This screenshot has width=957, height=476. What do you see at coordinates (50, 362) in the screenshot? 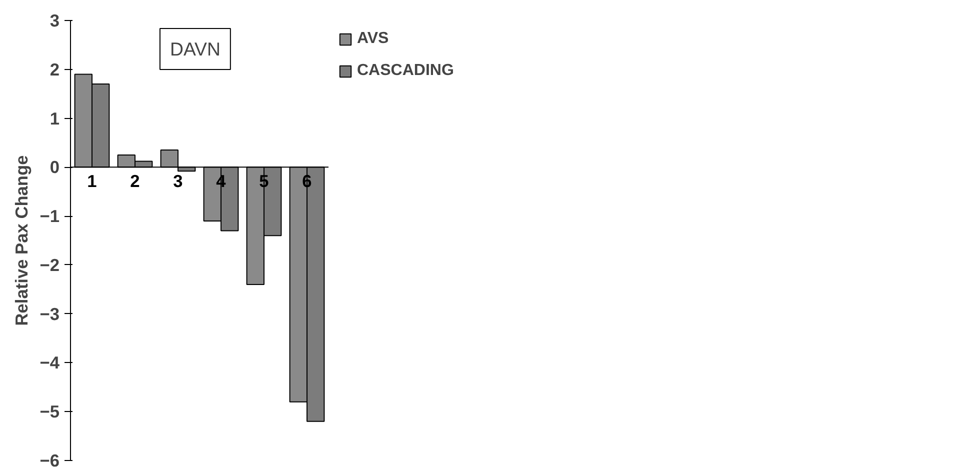
I see `y-tick-label: −4` at bounding box center [50, 362].